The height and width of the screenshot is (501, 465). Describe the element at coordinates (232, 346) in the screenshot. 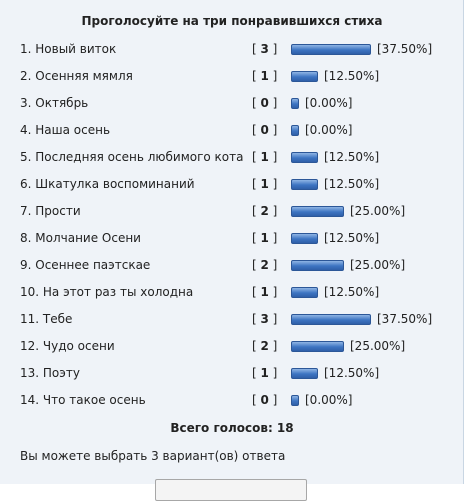

I see `poll-option-row: 12. Чудо осени [ 2 ] [25.00%]` at that location.